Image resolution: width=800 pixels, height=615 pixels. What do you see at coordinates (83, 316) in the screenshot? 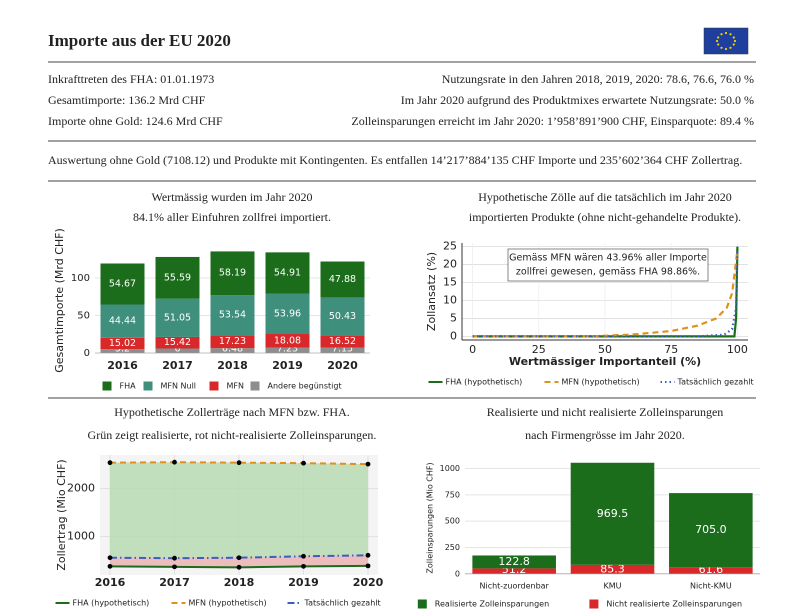
I see `y-tick-label: 50` at bounding box center [83, 316].